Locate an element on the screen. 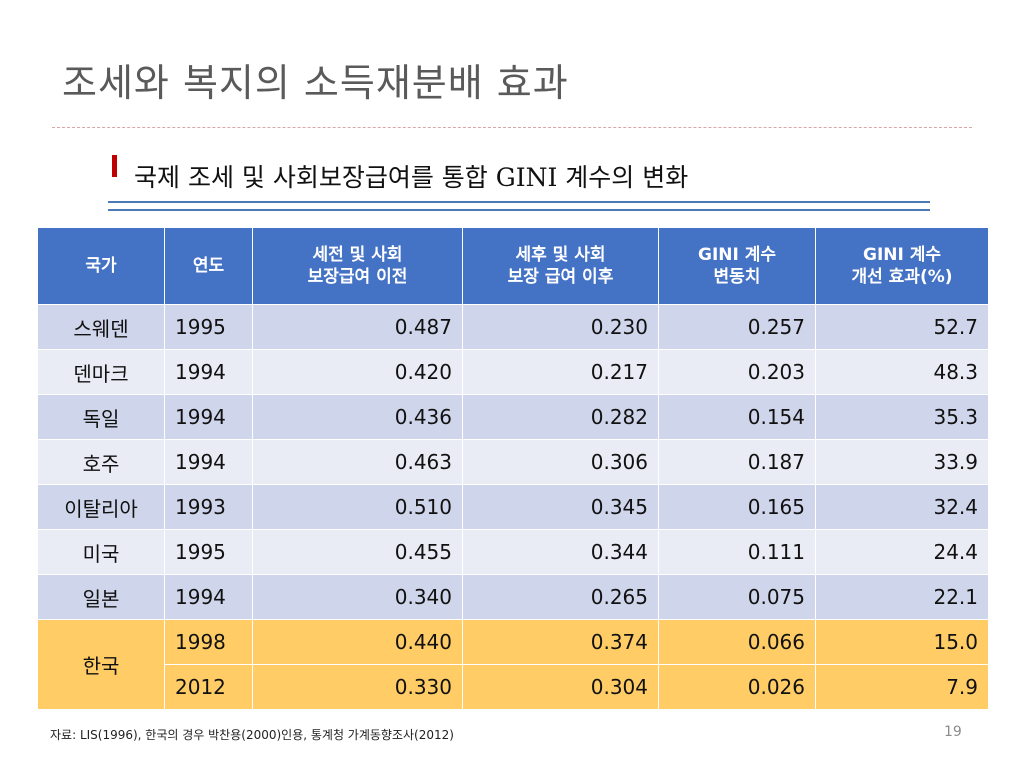 This screenshot has width=1024, height=768. cell-gini-improvement: 35.3 is located at coordinates (902, 417).